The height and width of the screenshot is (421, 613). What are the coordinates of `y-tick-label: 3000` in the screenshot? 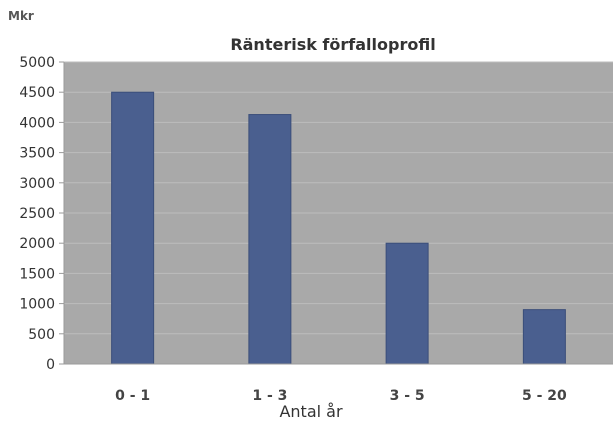 It's located at (37, 184).